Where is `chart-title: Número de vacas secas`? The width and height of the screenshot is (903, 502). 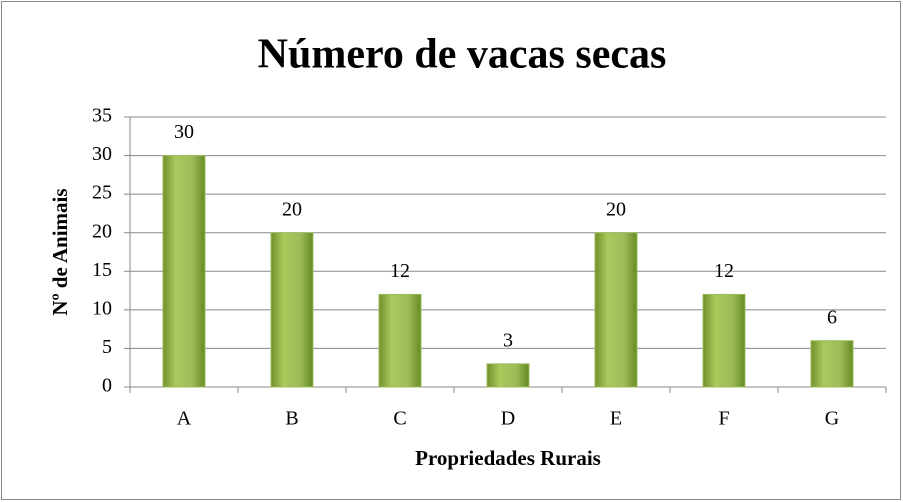 chart-title: Número de vacas secas is located at coordinates (462, 55).